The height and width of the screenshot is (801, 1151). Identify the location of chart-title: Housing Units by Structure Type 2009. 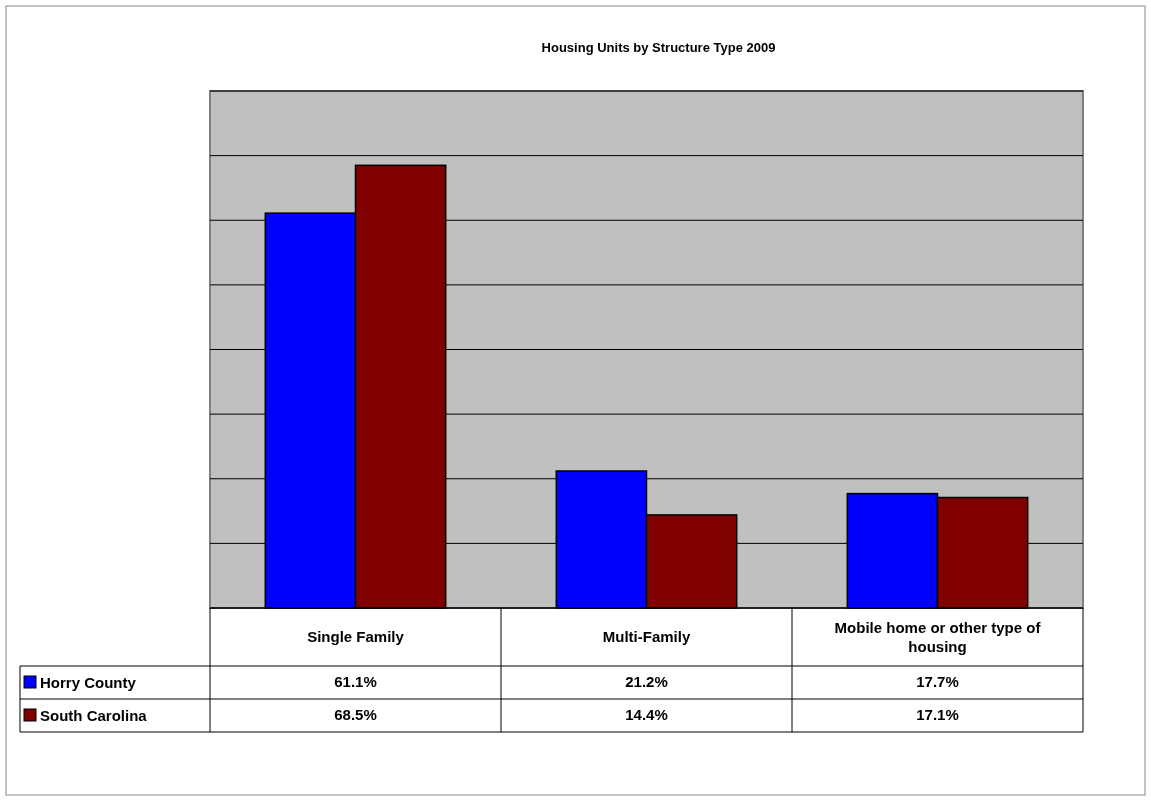
(658, 47).